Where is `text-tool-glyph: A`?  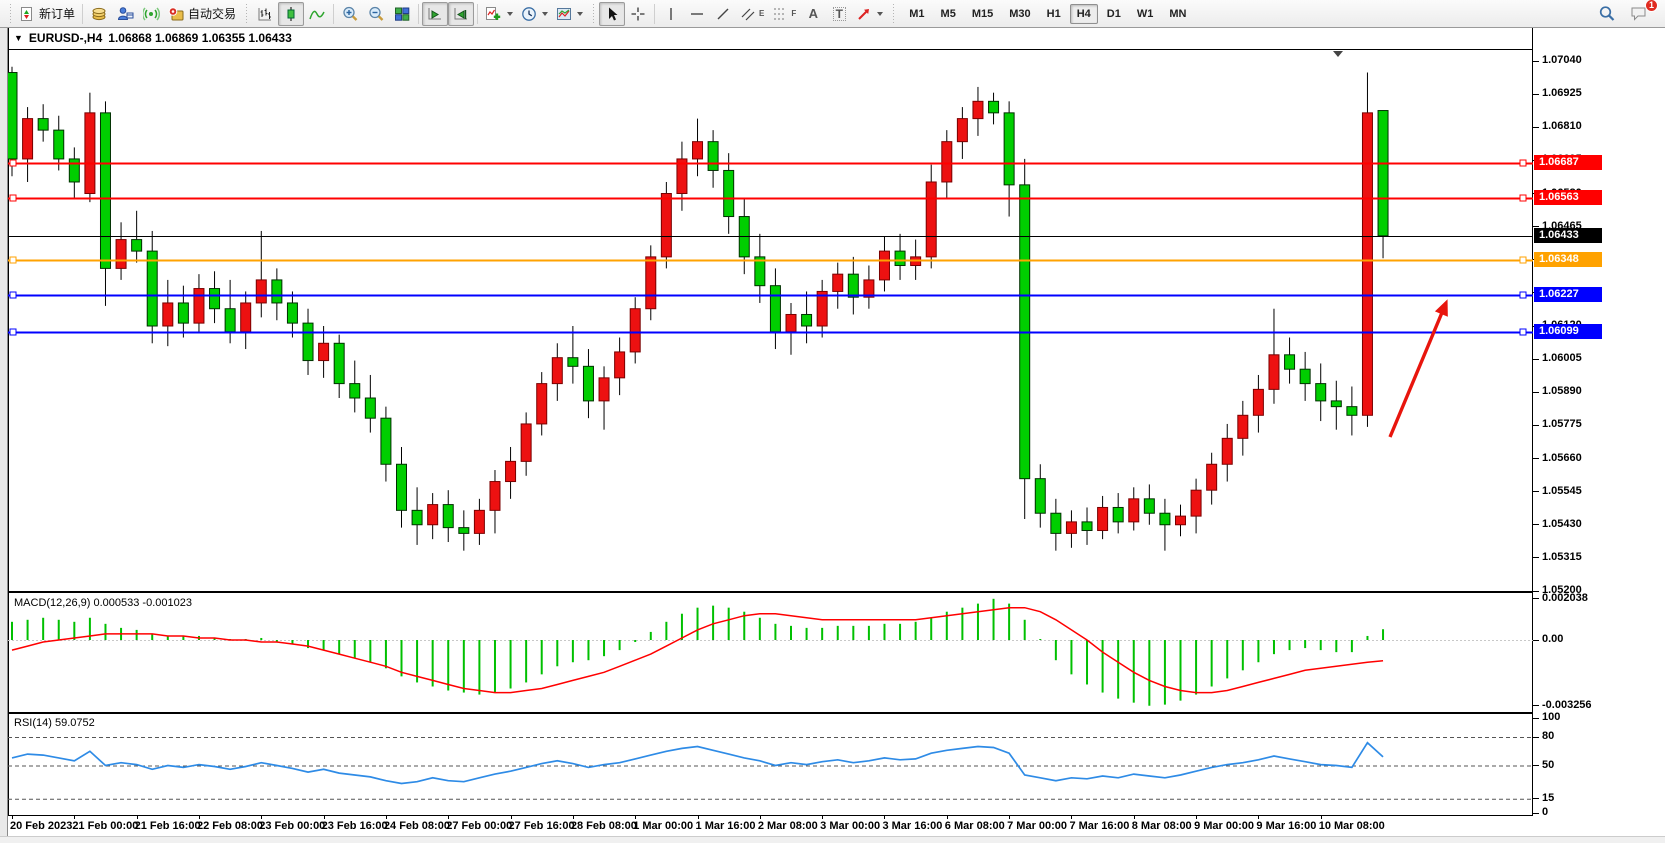 text-tool-glyph: A is located at coordinates (813, 13).